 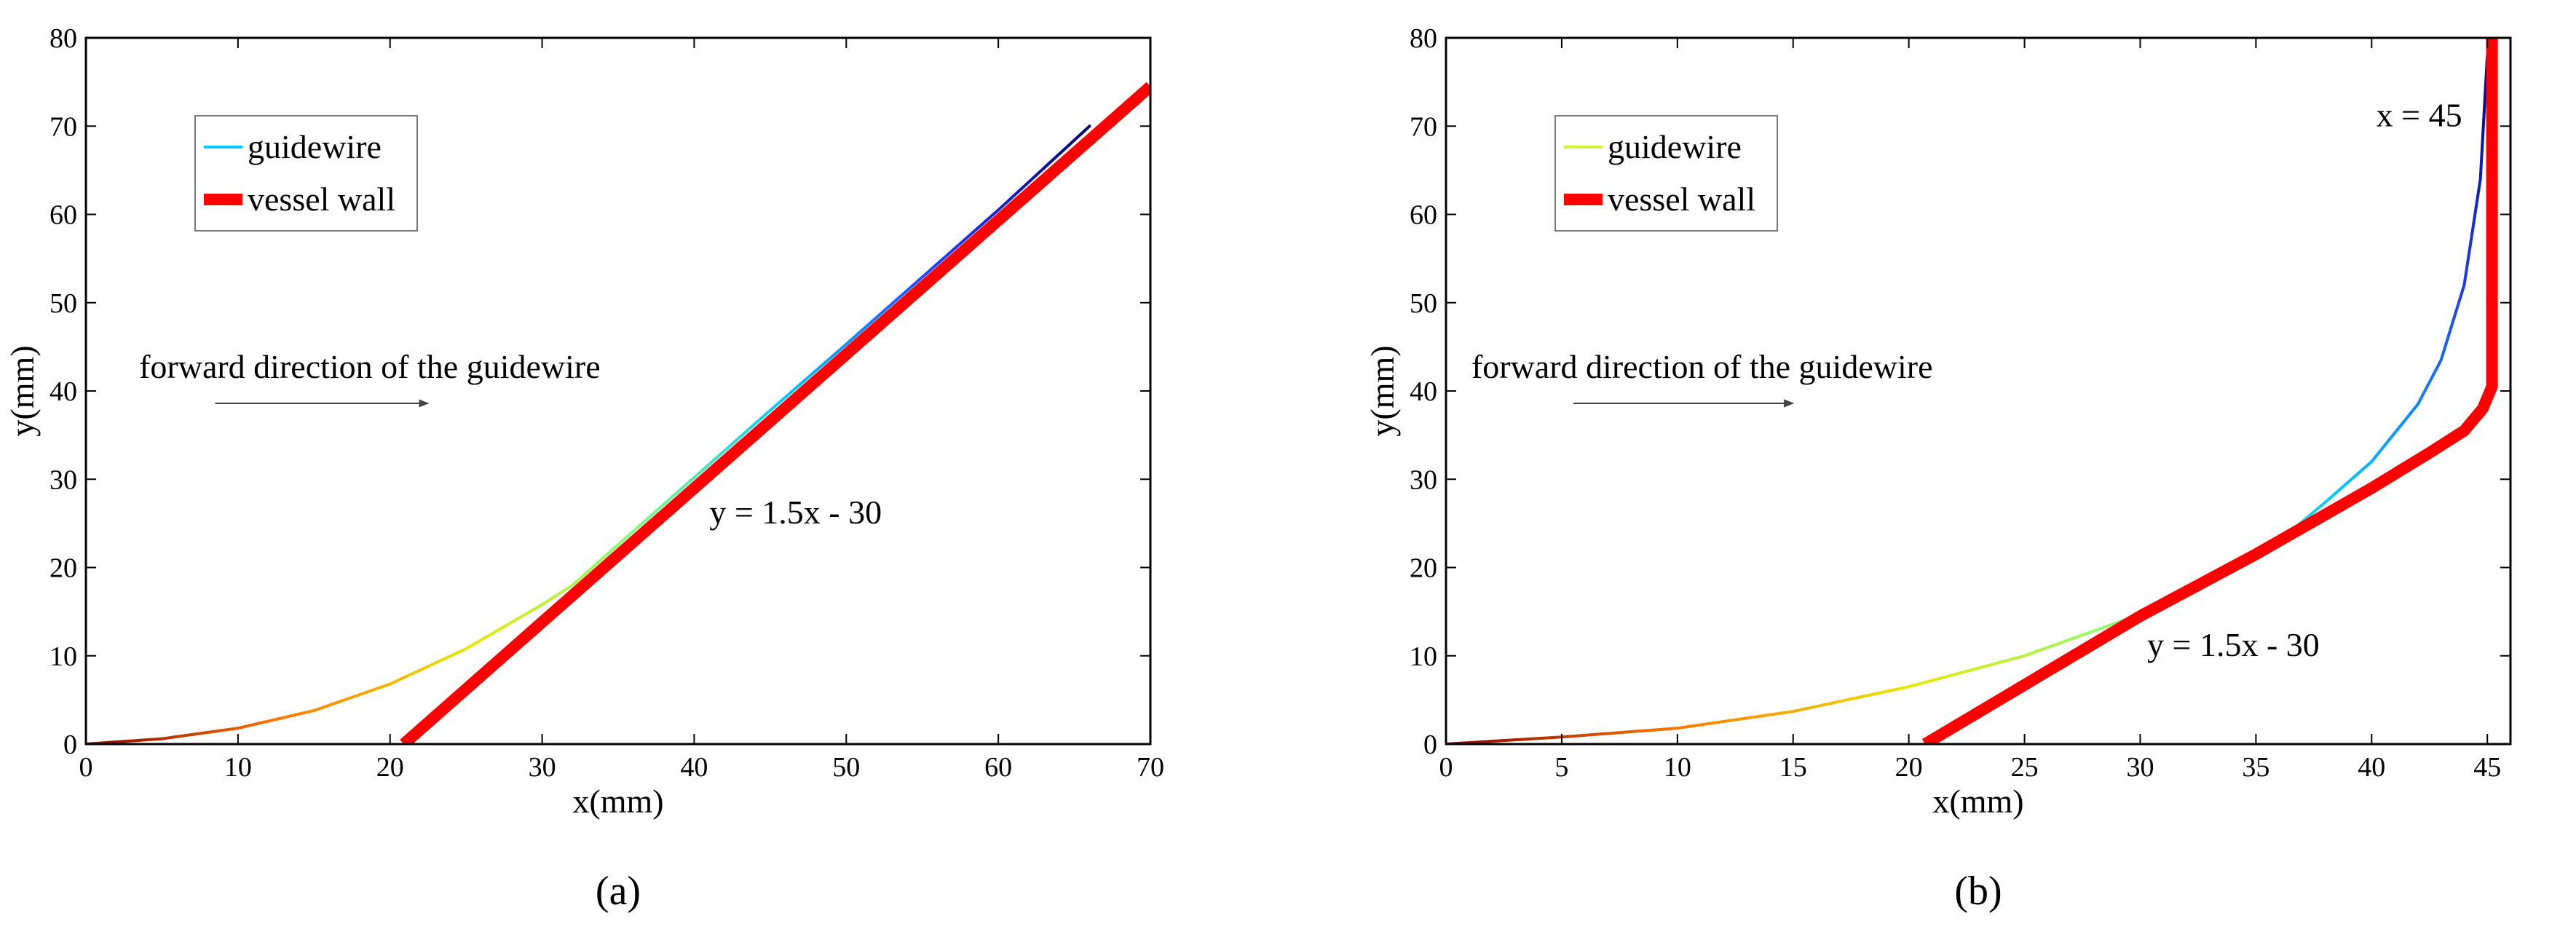 What do you see at coordinates (1150, 768) in the screenshot?
I see `x-tick-label: 70` at bounding box center [1150, 768].